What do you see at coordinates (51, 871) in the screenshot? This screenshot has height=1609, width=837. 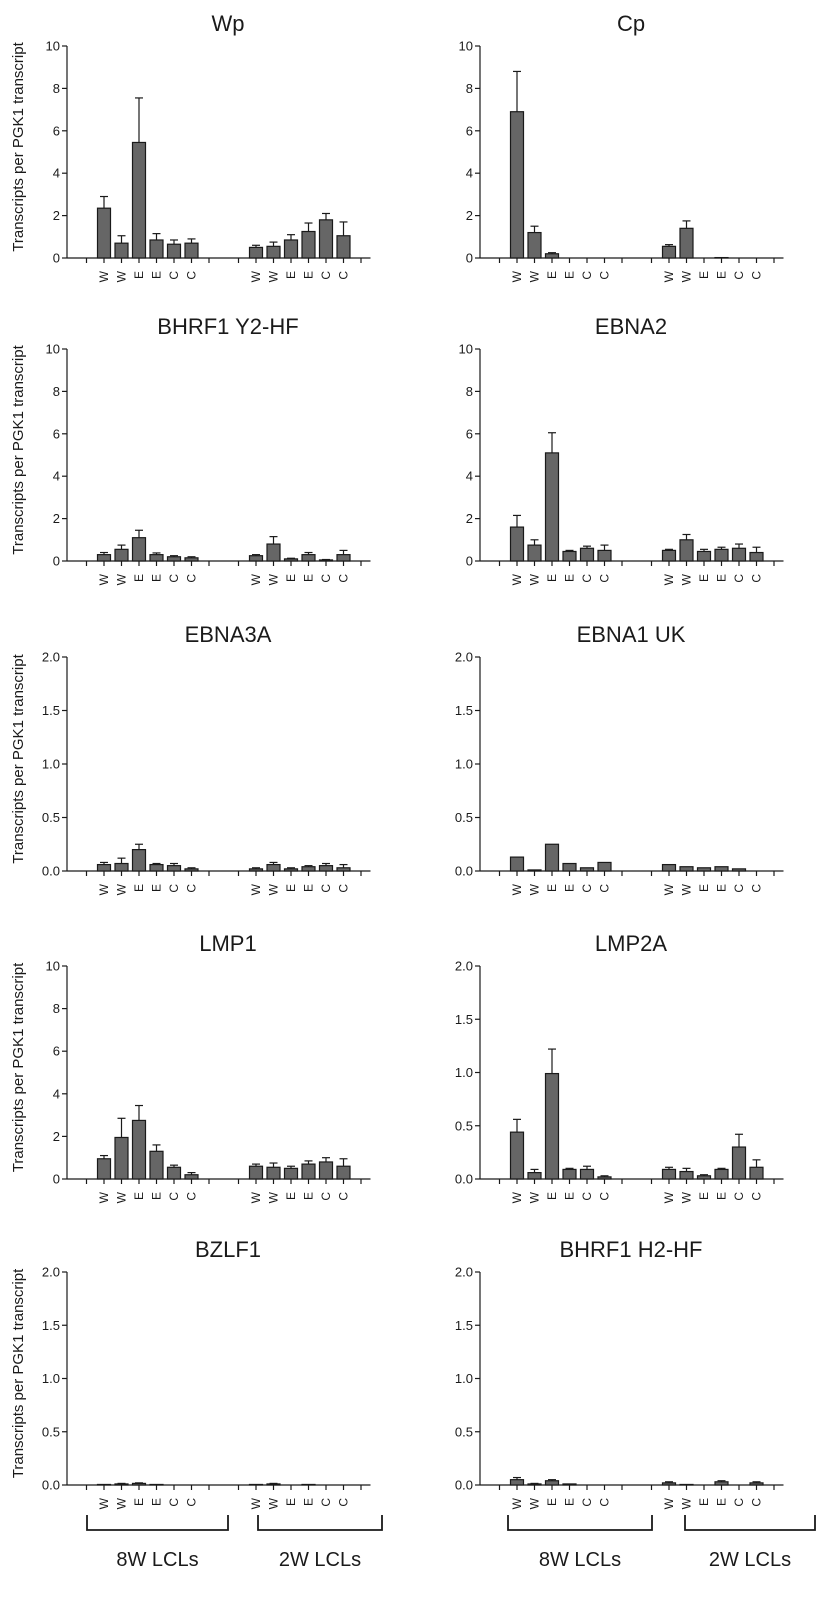 I see `y-tick-label: 0.0` at bounding box center [51, 871].